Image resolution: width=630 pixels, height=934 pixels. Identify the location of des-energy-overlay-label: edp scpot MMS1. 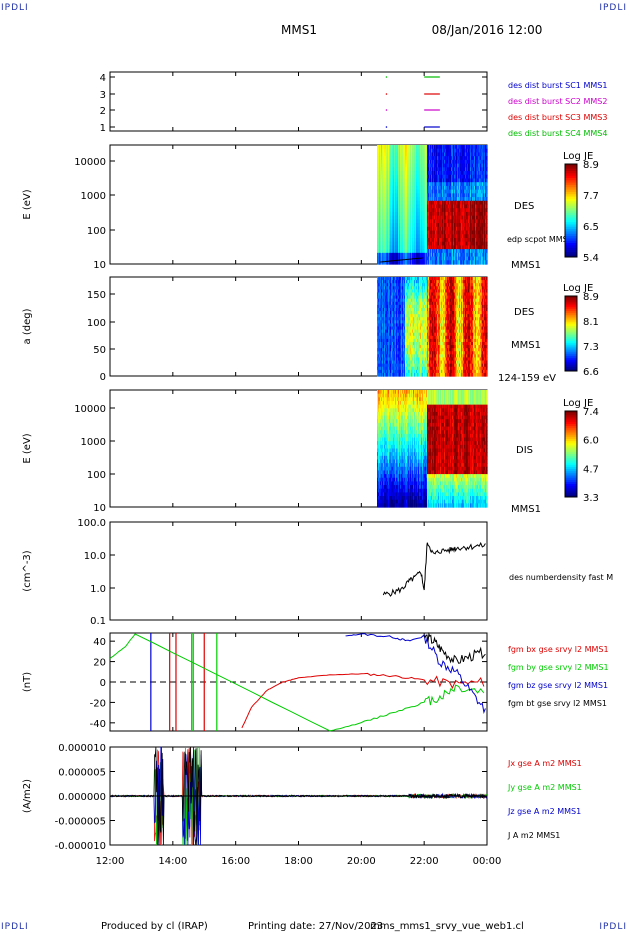
(540, 239).